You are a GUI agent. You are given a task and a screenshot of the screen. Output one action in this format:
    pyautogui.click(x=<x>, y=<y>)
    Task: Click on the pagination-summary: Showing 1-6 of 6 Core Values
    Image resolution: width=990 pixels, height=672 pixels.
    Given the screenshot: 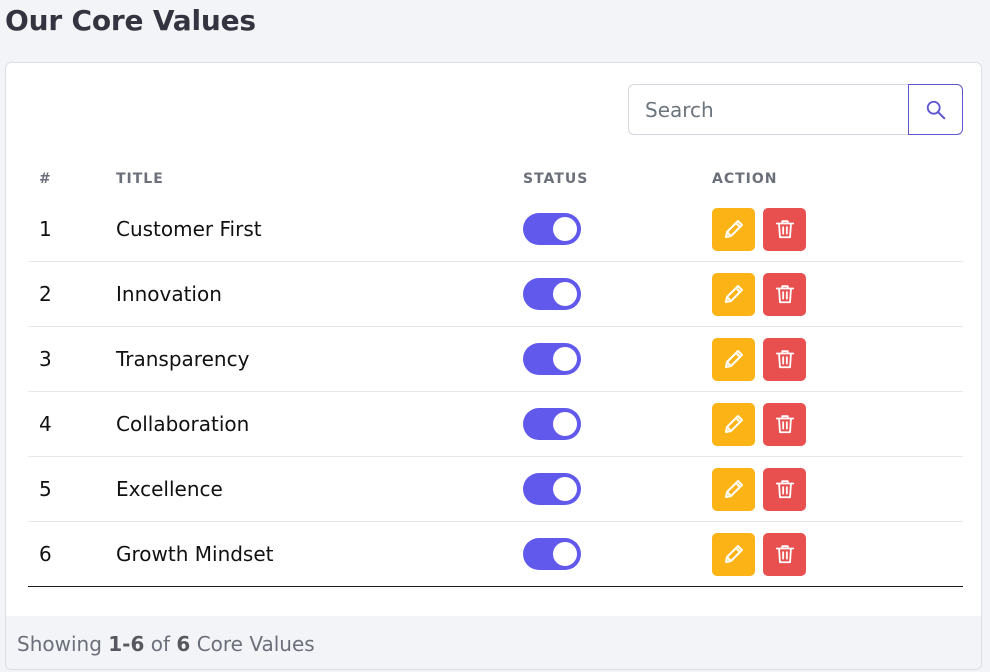 What is the action you would take?
    pyautogui.click(x=493, y=642)
    